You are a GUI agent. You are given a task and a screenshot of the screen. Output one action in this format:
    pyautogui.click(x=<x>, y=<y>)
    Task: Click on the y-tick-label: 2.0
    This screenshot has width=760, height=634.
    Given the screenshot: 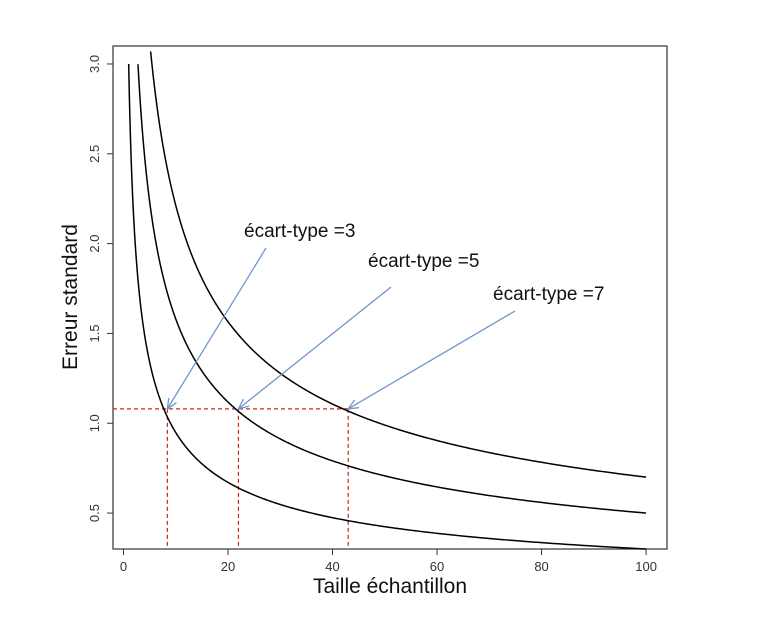 What is the action you would take?
    pyautogui.click(x=94, y=244)
    